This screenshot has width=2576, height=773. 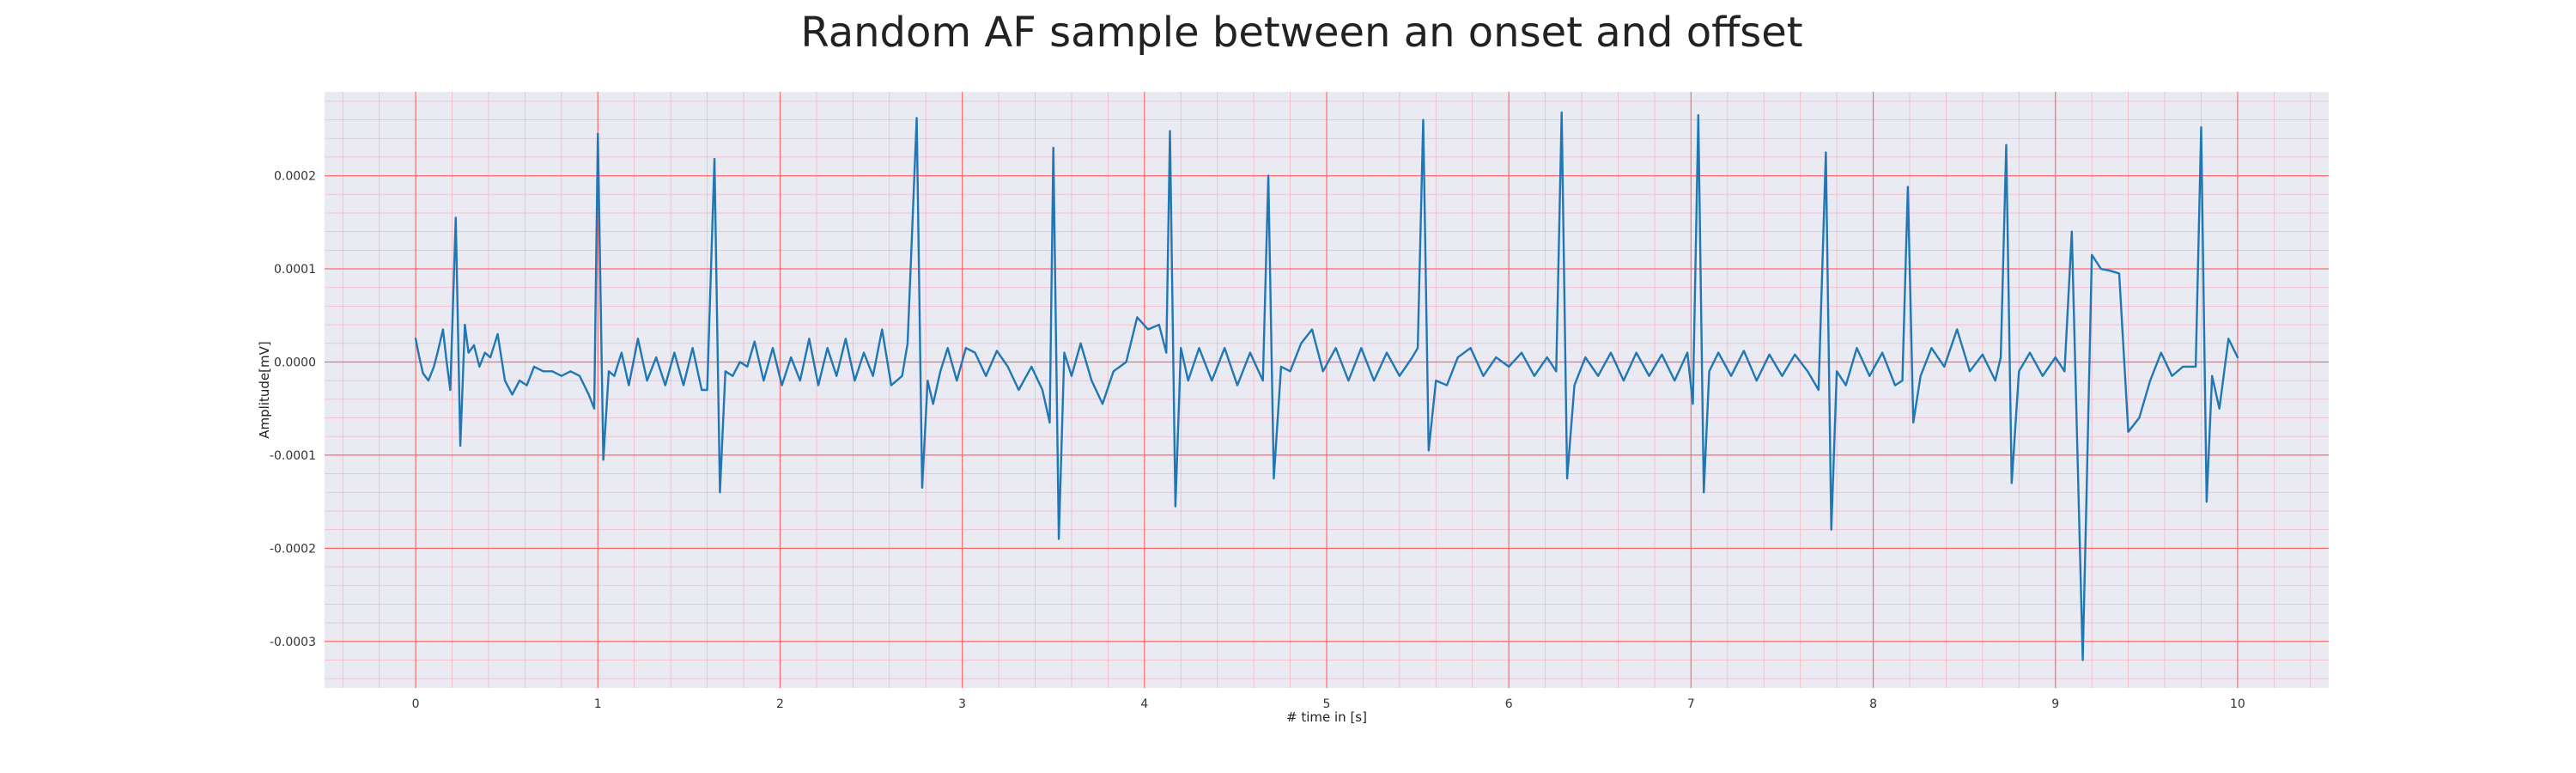 What do you see at coordinates (295, 362) in the screenshot?
I see `y-tick-label: 0.0000` at bounding box center [295, 362].